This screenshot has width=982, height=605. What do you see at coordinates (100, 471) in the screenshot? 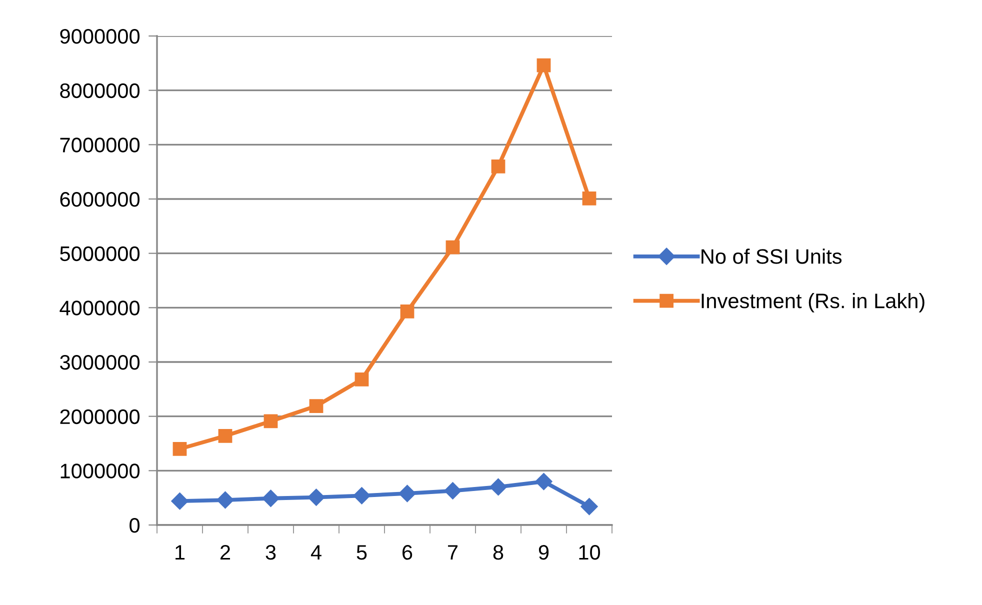
I see `y-tick-label: 1000000` at bounding box center [100, 471].